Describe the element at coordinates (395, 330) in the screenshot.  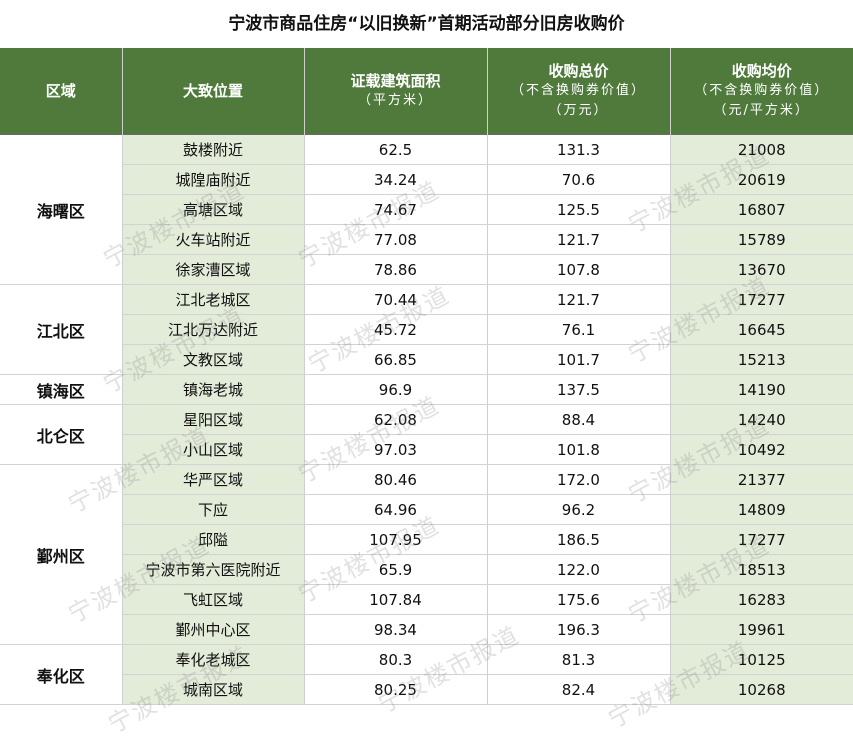
I see `area-cell: 45.72` at that location.